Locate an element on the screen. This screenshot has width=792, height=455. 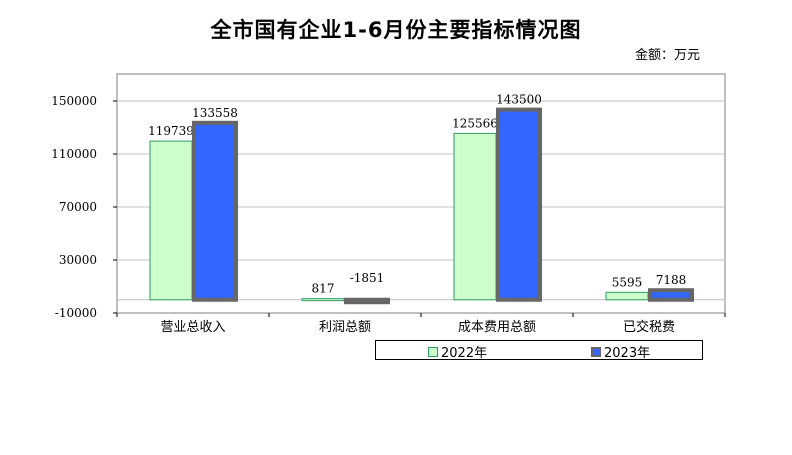
legend-swatch-2022 is located at coordinates (433, 351).